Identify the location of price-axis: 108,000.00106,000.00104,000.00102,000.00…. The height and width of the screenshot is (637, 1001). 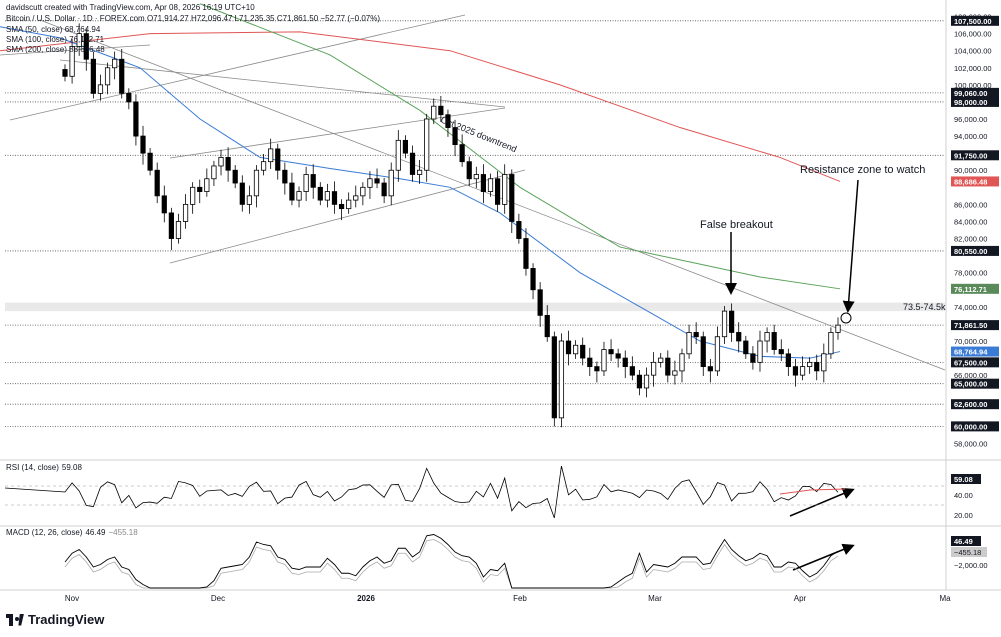
(975, 291).